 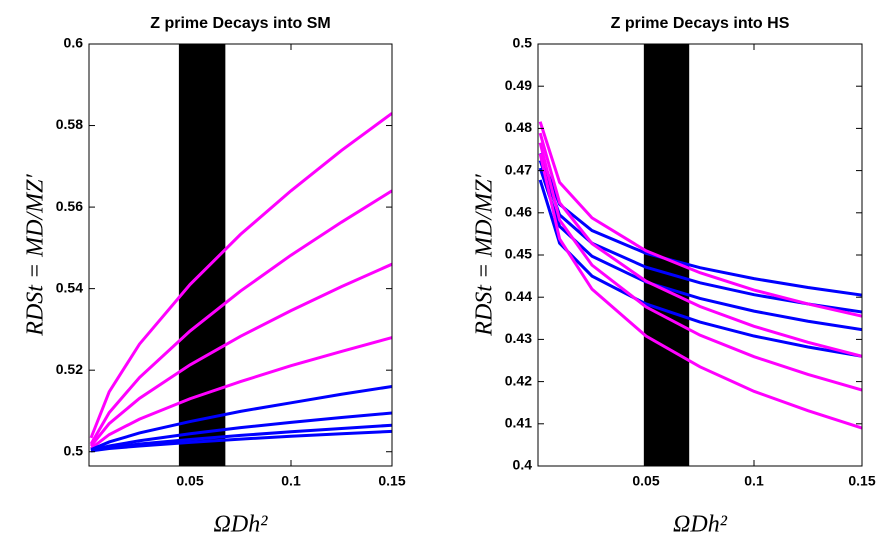 What do you see at coordinates (523, 465) in the screenshot?
I see `y-tick-label: 0.4` at bounding box center [523, 465].